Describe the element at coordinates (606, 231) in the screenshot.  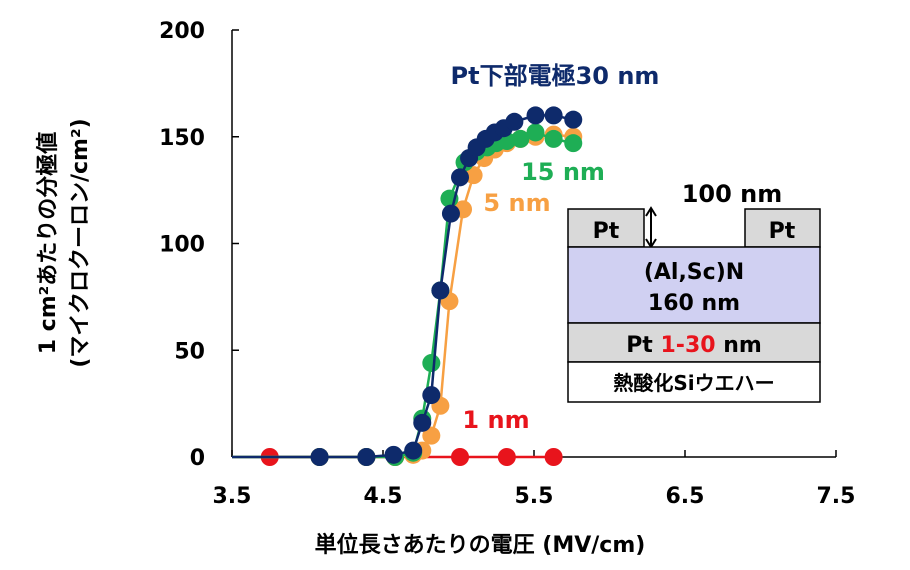
I see `top-pt-left-label: Pt` at that location.